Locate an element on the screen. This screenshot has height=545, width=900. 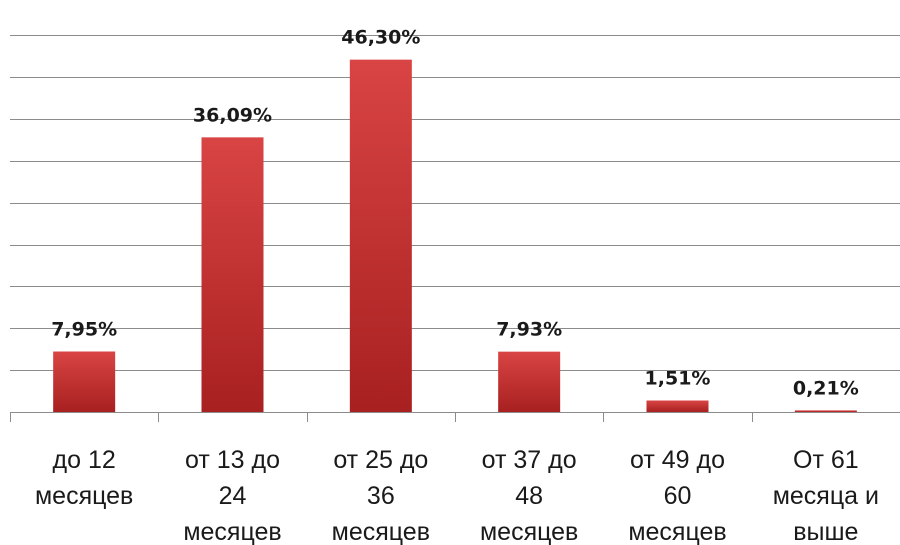
category-label-line: 48 is located at coordinates (529, 496).